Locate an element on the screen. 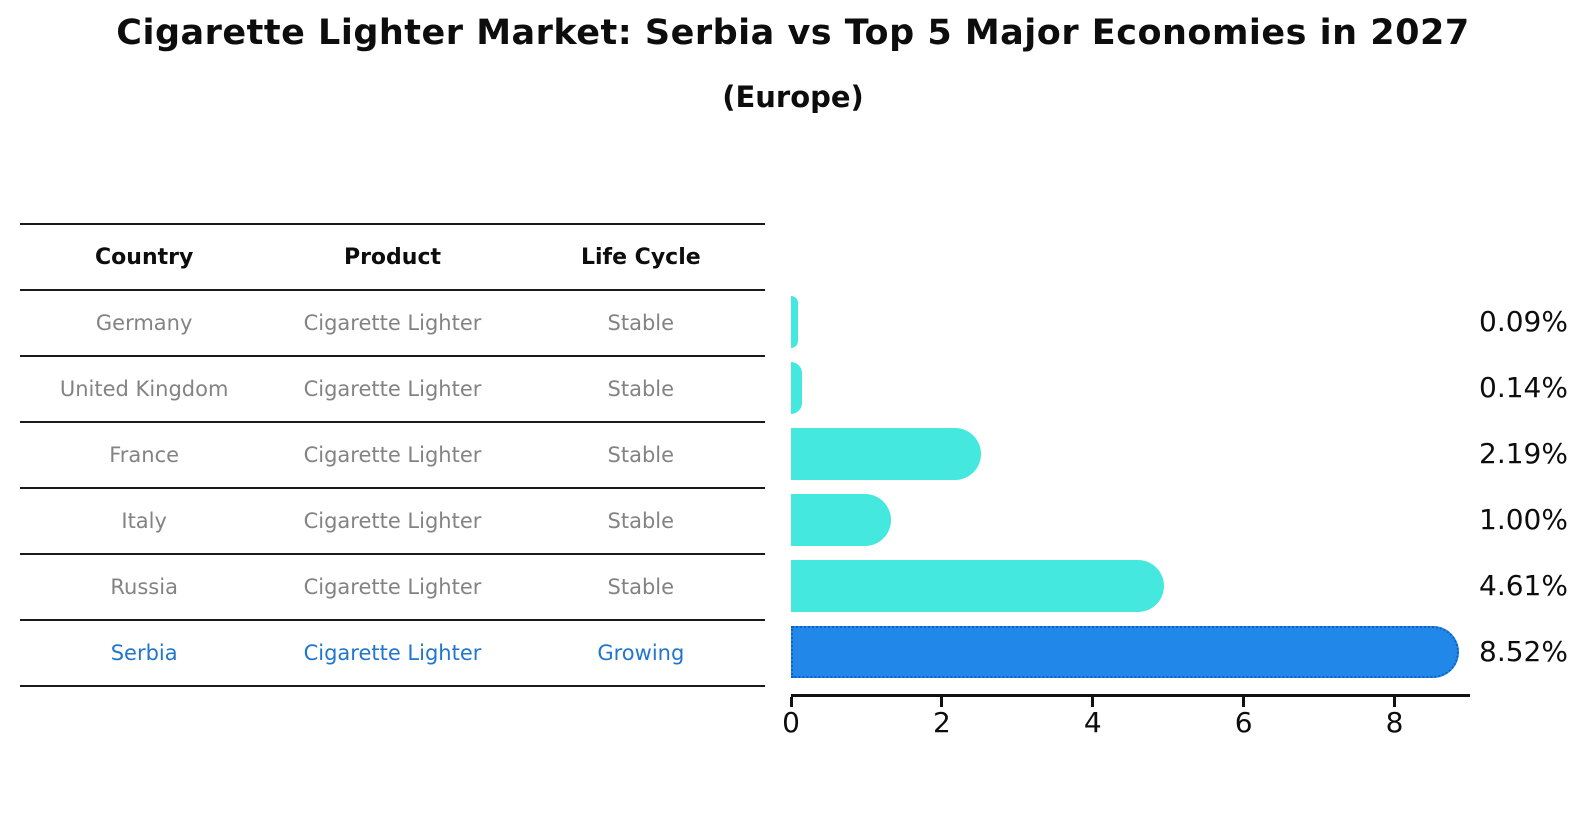 The image size is (1586, 823). chart-subtitle: (Europe) is located at coordinates (793, 97).